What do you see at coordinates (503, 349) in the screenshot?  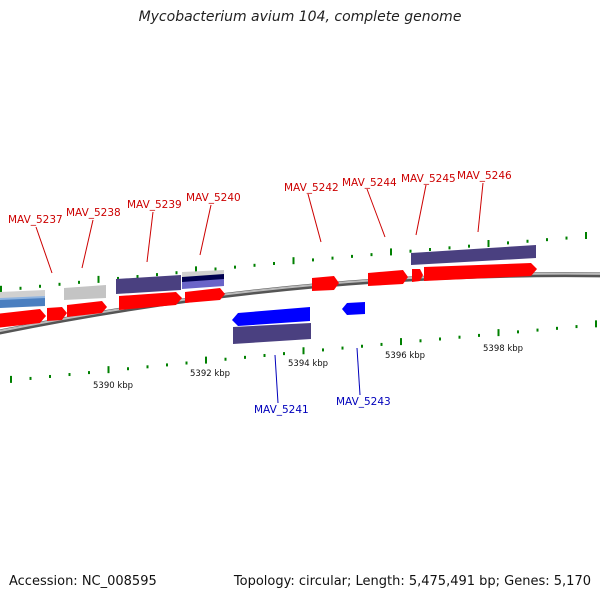 I see `kbp-label: 5398 kbp` at bounding box center [503, 349].